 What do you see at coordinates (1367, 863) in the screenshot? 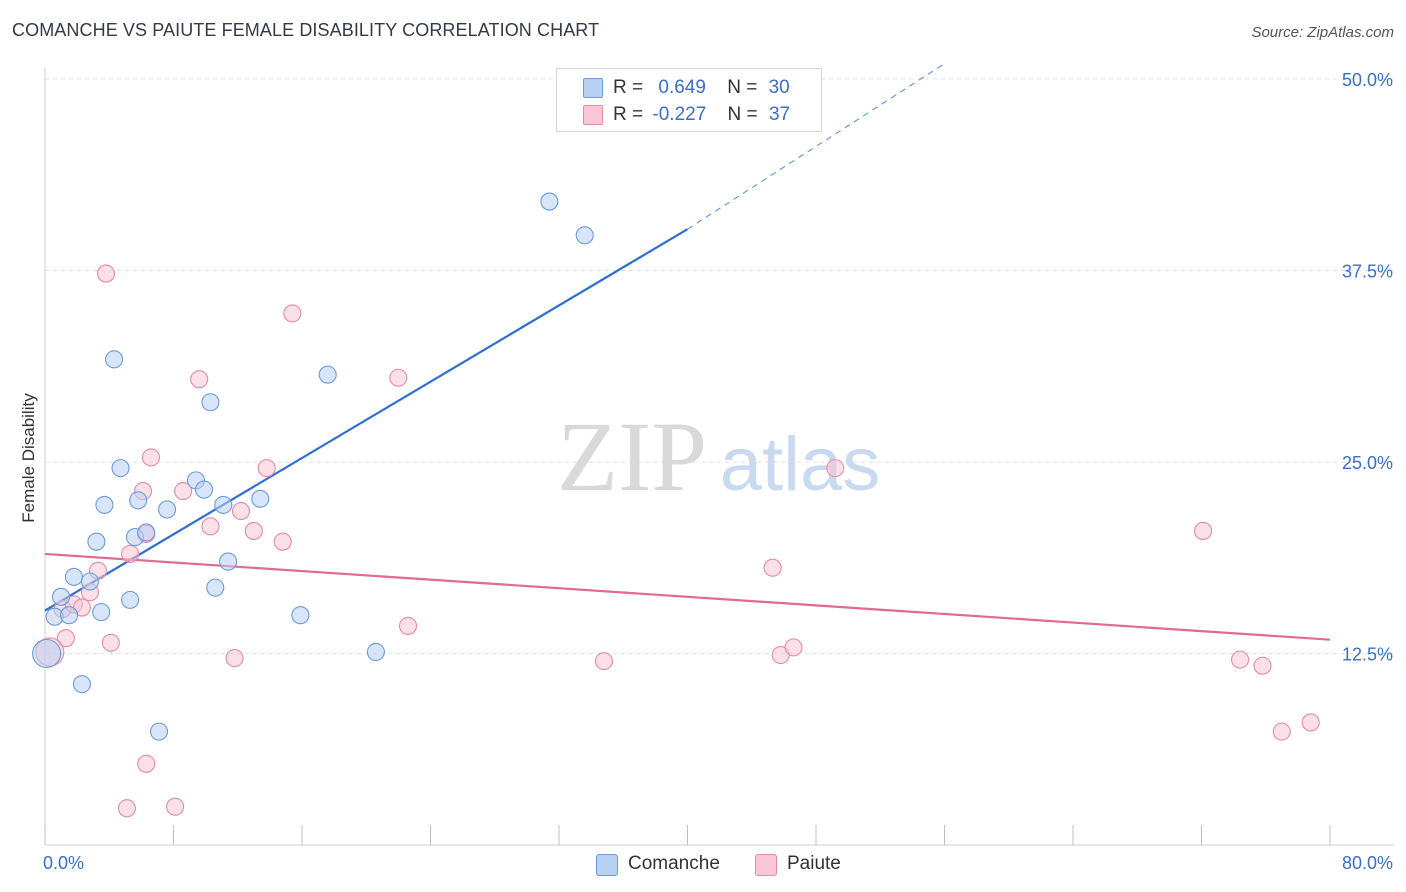
I see `x-tick-label-max: 80.0%` at bounding box center [1367, 863].